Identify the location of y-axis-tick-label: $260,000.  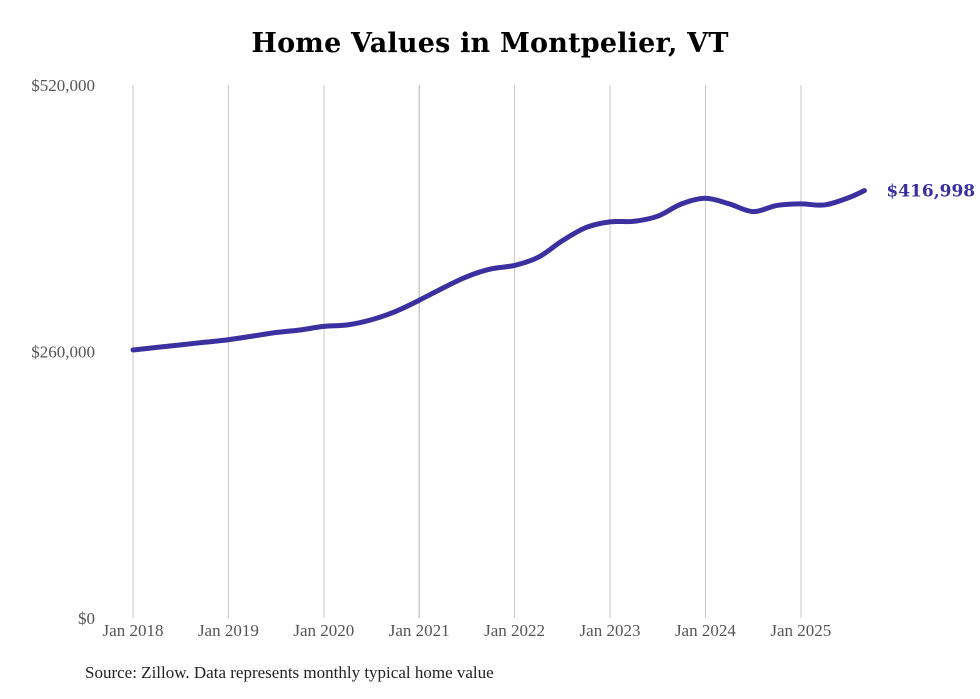
(63, 352).